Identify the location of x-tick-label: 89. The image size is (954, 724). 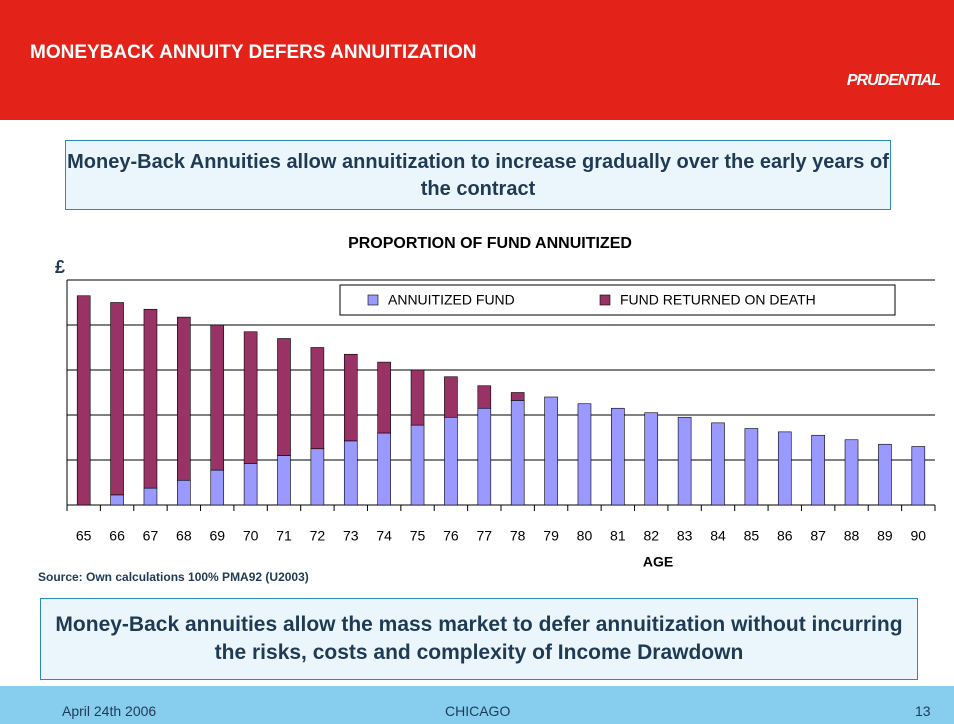
(885, 536).